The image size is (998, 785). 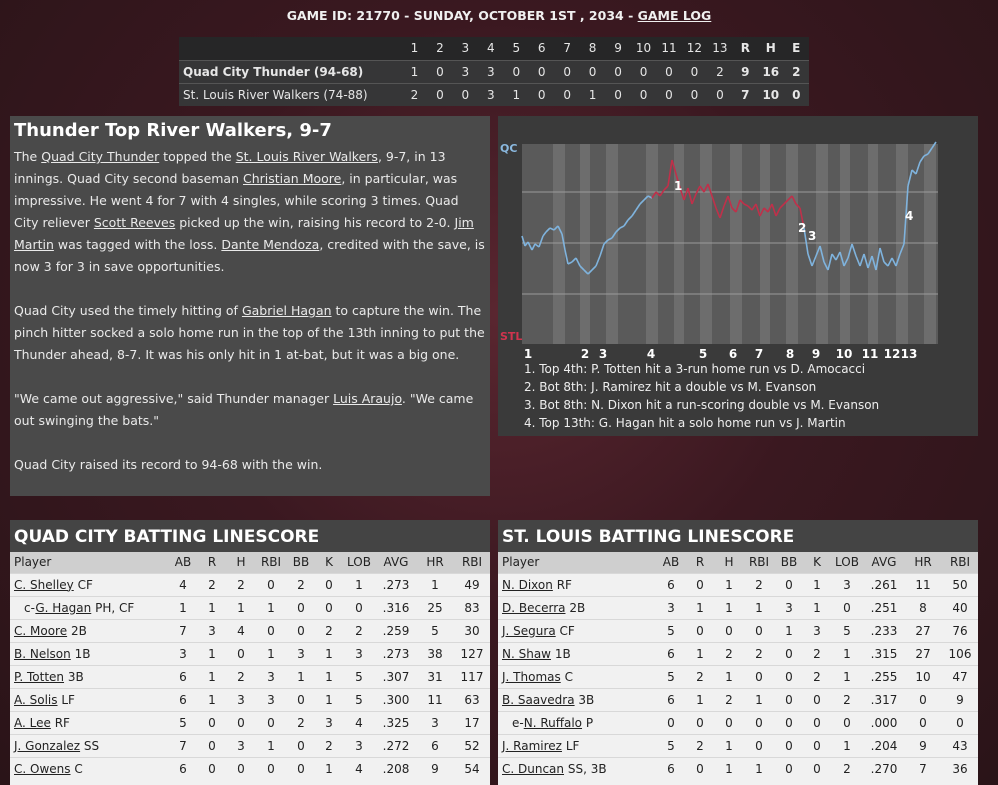 I want to click on total-r: 7, so click(x=745, y=94).